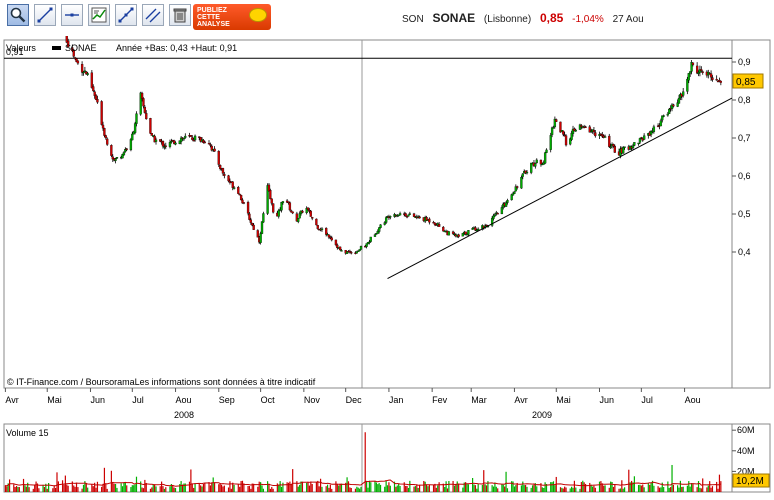 The width and height of the screenshot is (774, 500). Describe the element at coordinates (693, 400) in the screenshot. I see `x-tick-label-16: Aou` at that location.